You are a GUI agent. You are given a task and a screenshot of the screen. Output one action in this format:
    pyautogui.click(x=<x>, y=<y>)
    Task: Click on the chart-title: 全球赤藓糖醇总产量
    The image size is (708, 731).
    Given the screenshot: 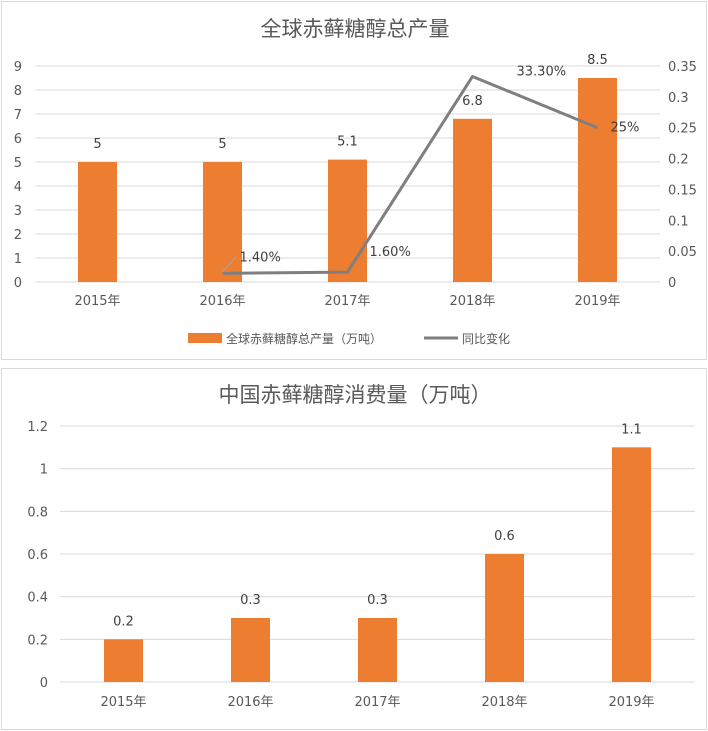 What is the action you would take?
    pyautogui.click(x=355, y=29)
    